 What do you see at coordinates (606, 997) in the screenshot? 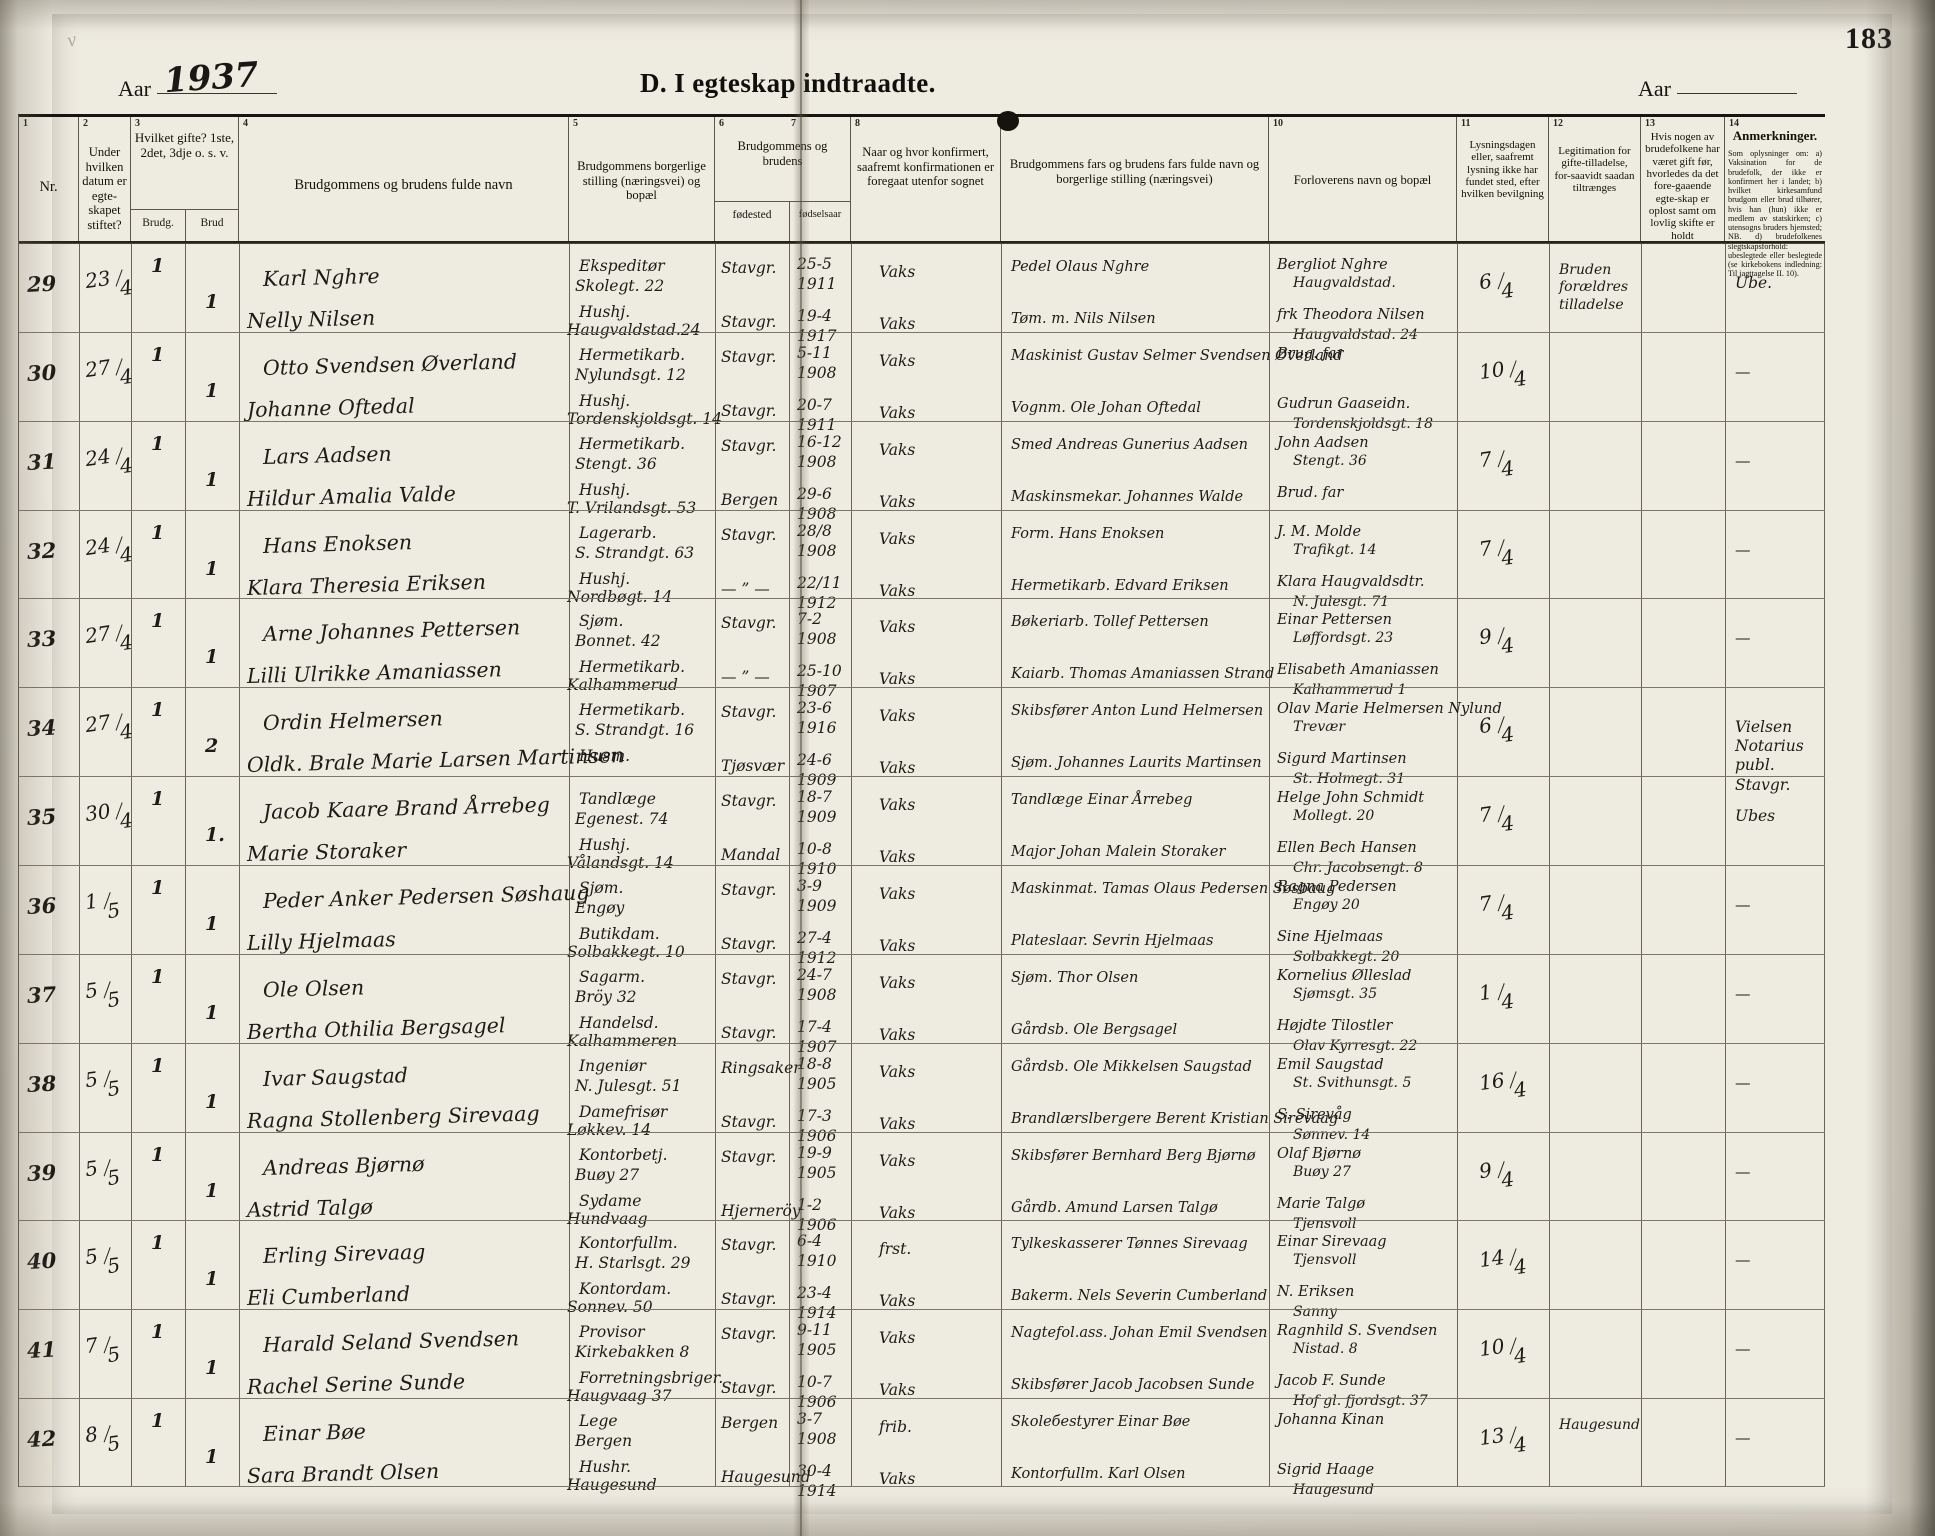
I see `cell-groom-address: Bröy 32` at bounding box center [606, 997].